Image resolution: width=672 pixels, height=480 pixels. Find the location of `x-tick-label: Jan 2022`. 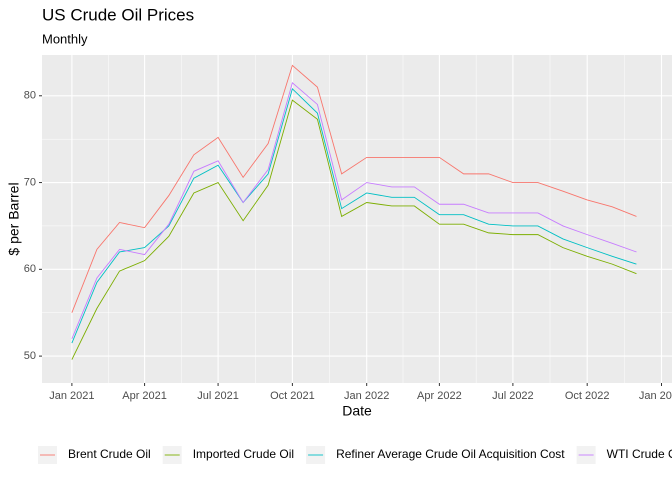

x-tick-label: Jan 2022 is located at coordinates (366, 396).